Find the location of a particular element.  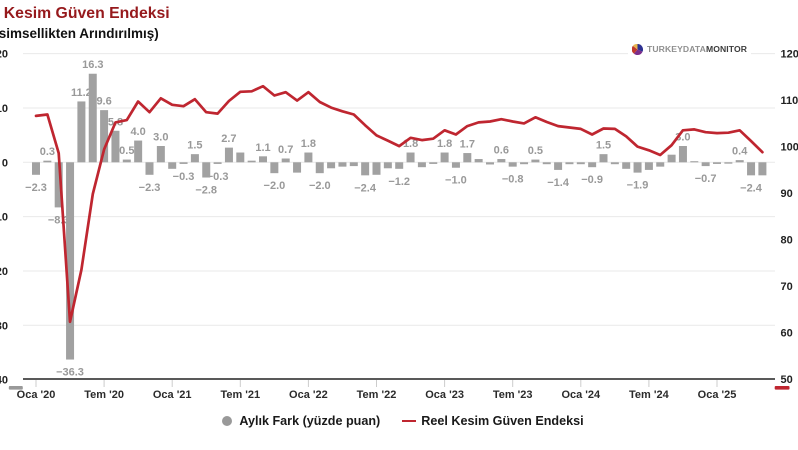

svg-text: −40 is located at coordinates (4, 381).